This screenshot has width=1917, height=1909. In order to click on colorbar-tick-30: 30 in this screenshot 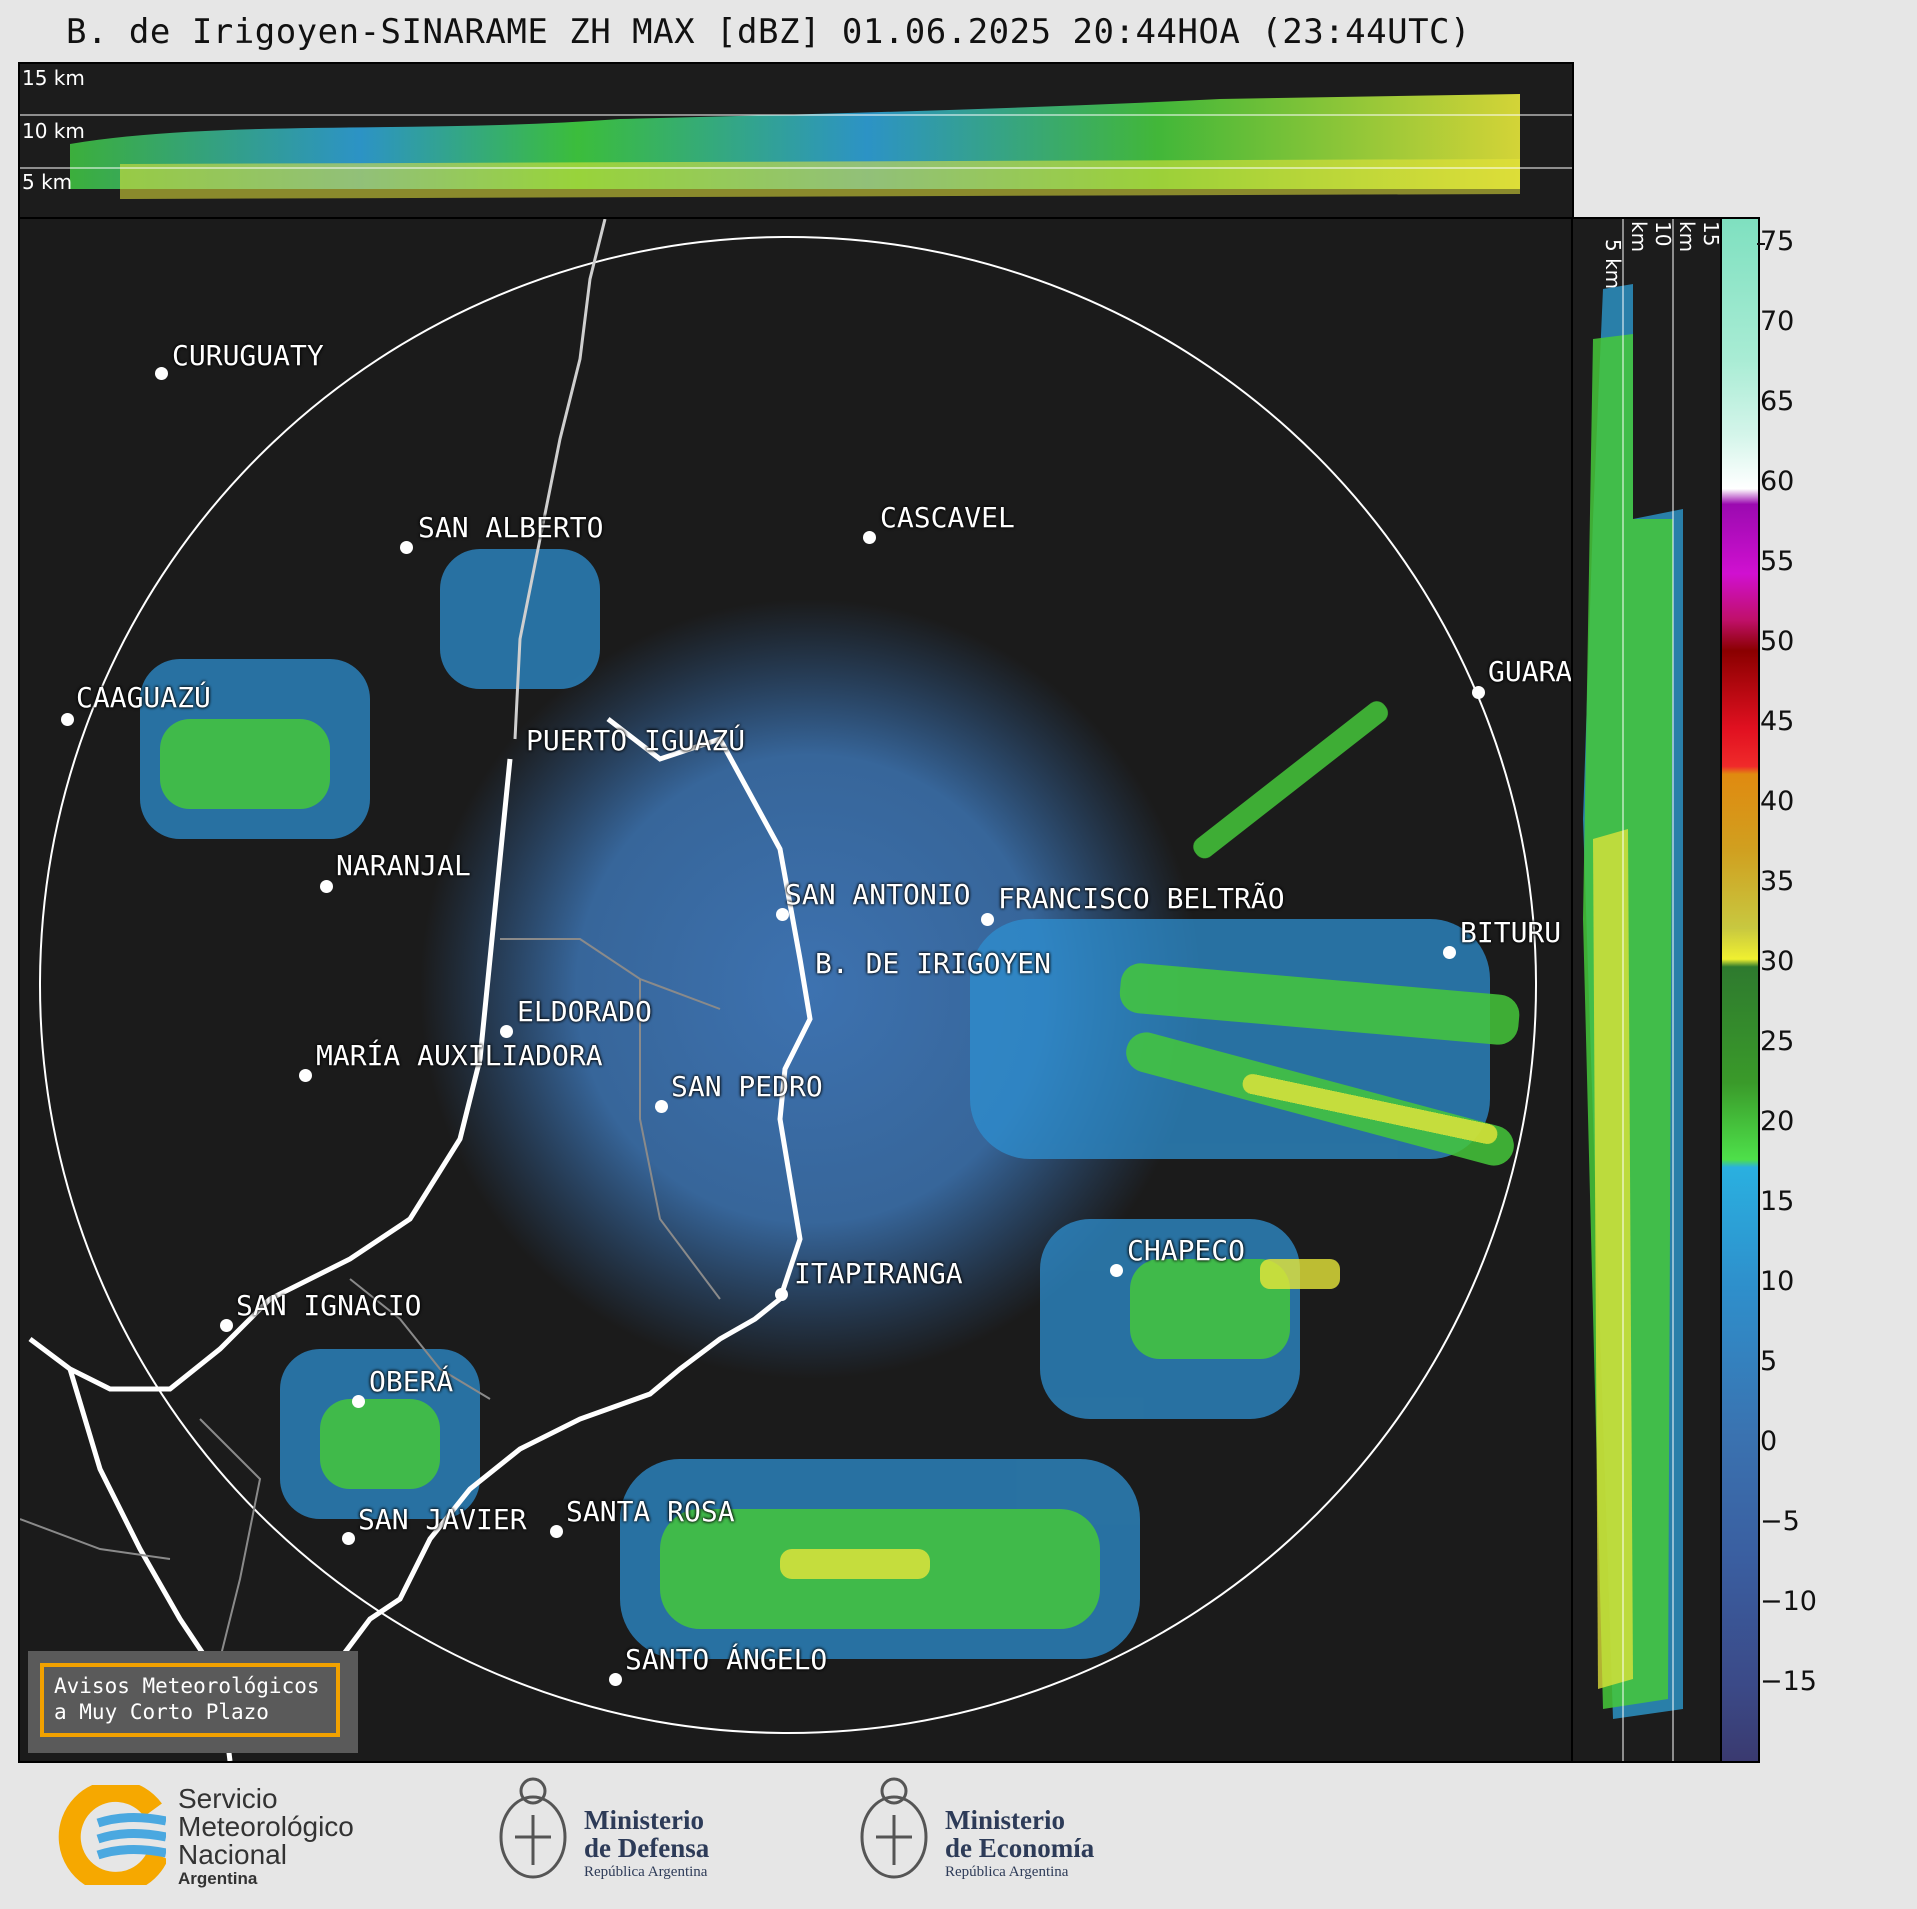, I will do `click(1777, 961)`.